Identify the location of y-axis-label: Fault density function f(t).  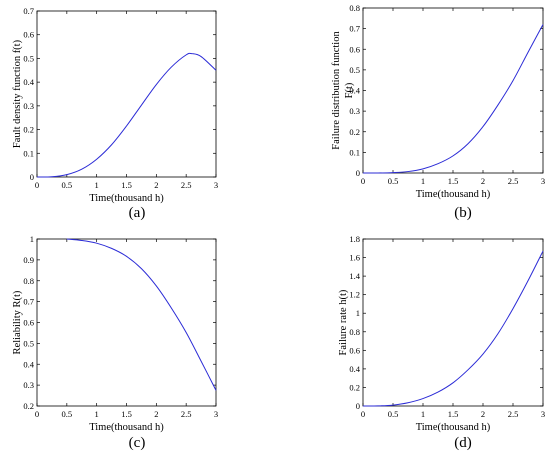
(17, 93).